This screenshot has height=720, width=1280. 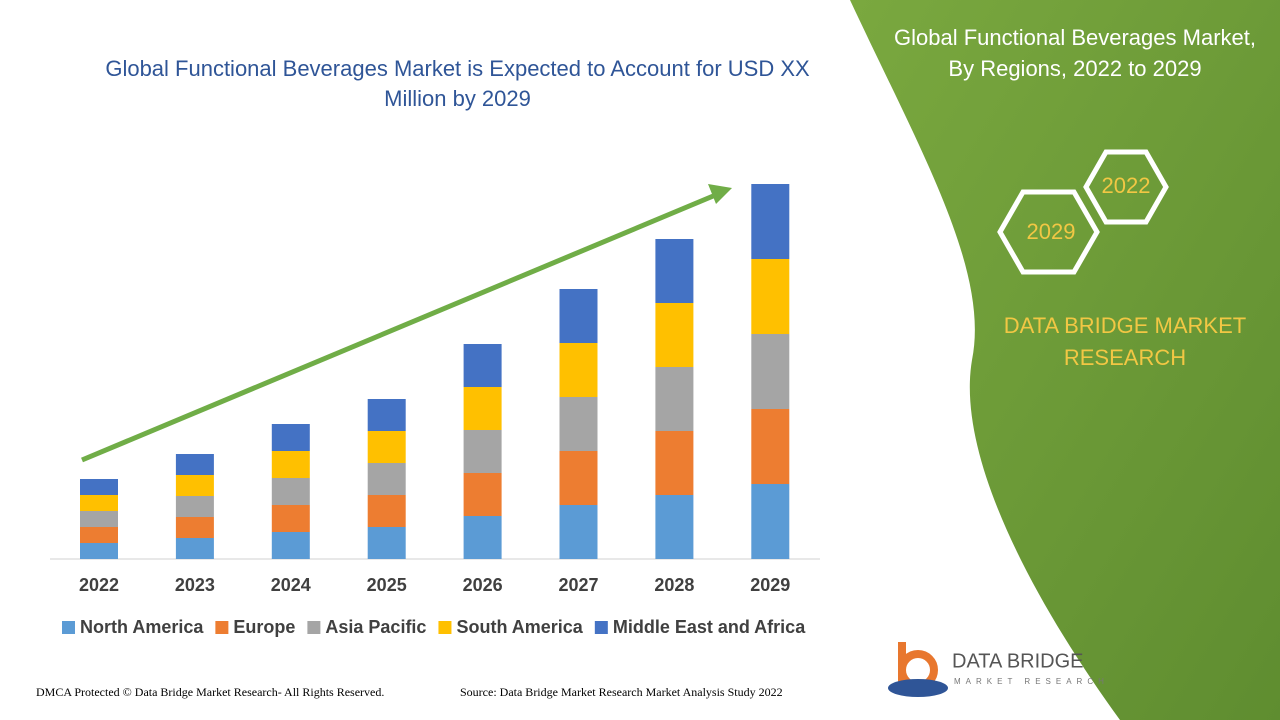 What do you see at coordinates (483, 585) in the screenshot?
I see `x-tick-label: 2026` at bounding box center [483, 585].